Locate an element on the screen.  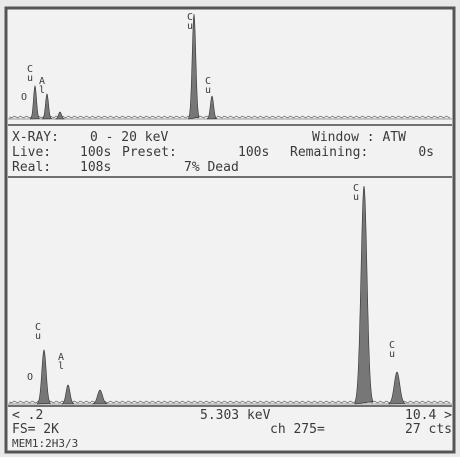
full-scale: FS= 2K is located at coordinates (35, 429).